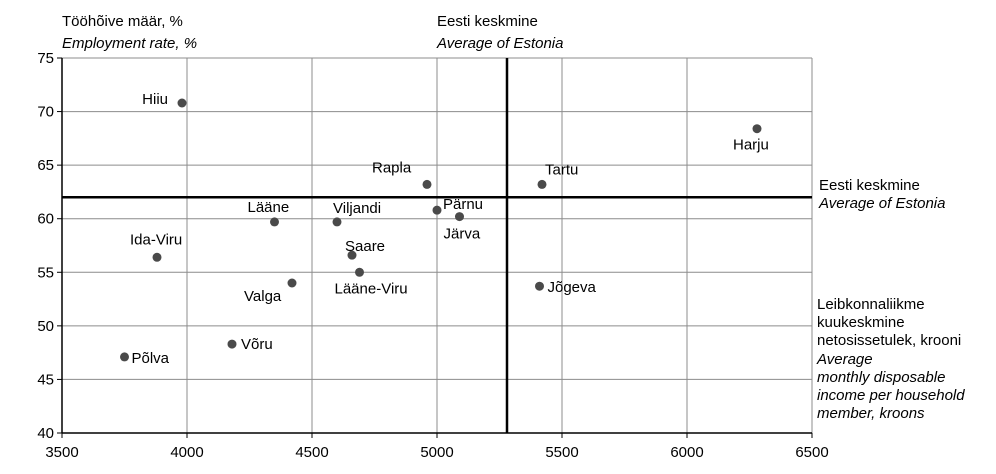  I want to click on data-point-p-lva: Põlva, so click(145, 358).